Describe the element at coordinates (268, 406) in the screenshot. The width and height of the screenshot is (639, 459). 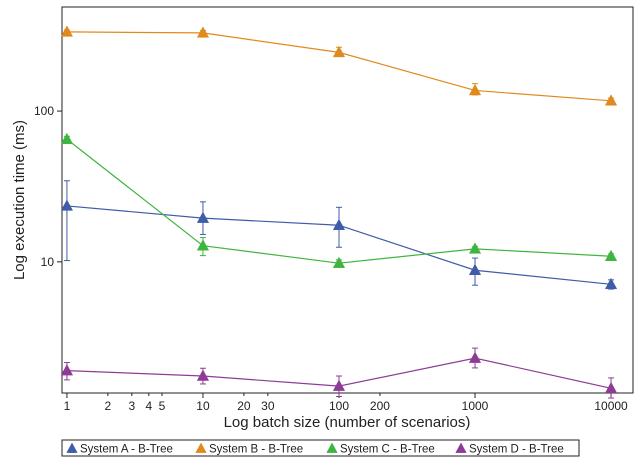
I see `x-tick-label: 30` at that location.